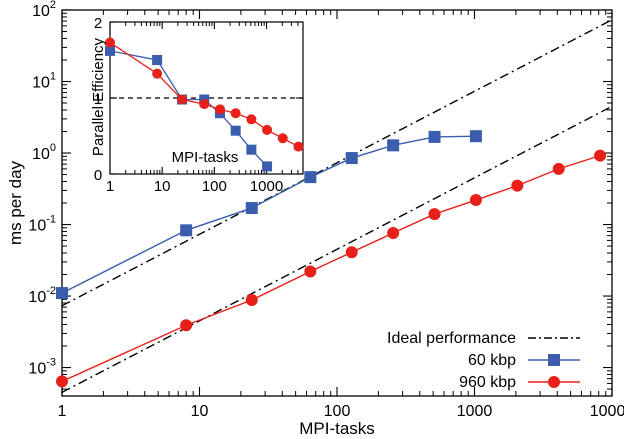  I want to click on x-axis-title: MPI-tasks, so click(337, 428).